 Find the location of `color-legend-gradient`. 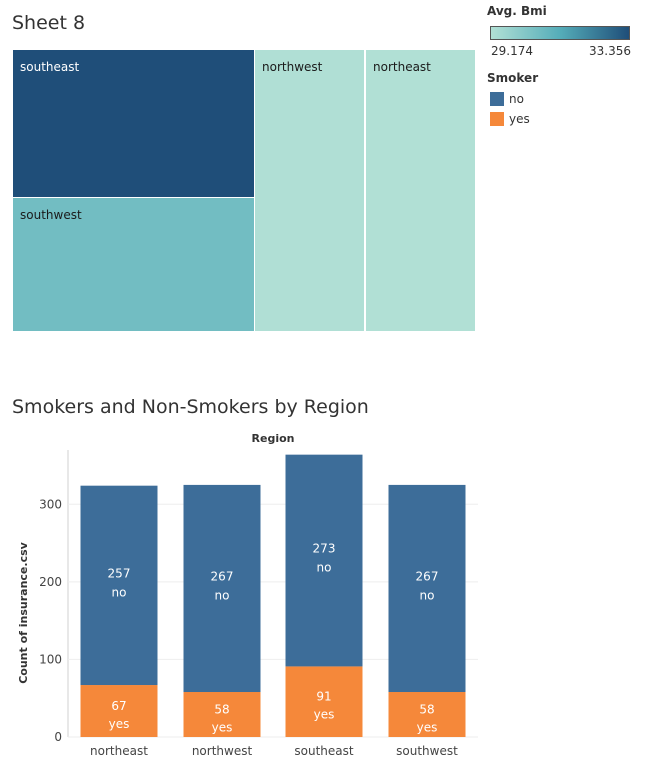

color-legend-gradient is located at coordinates (560, 33).